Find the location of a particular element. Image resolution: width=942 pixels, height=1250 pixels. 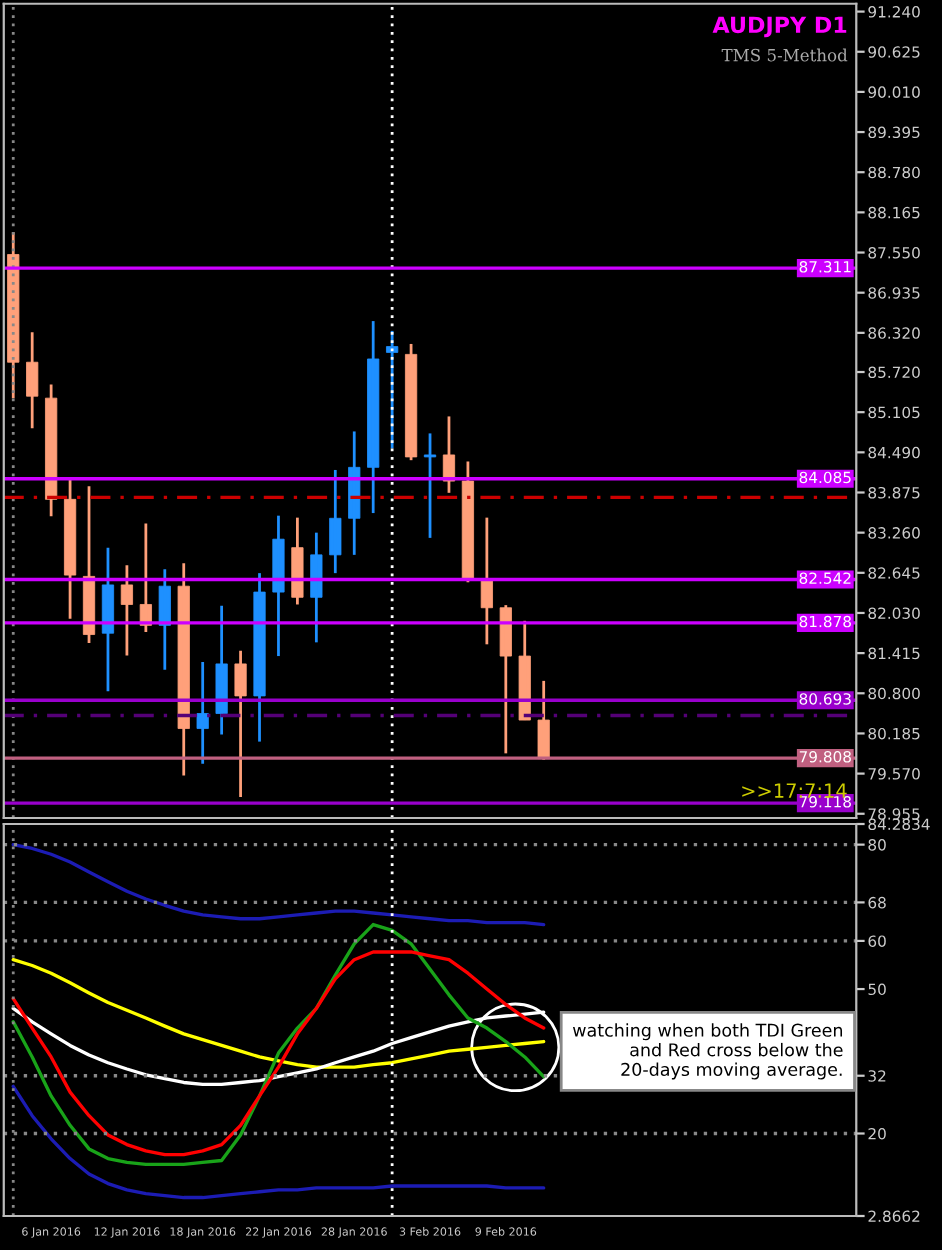

text: AUDJPY D1 is located at coordinates (779, 27).